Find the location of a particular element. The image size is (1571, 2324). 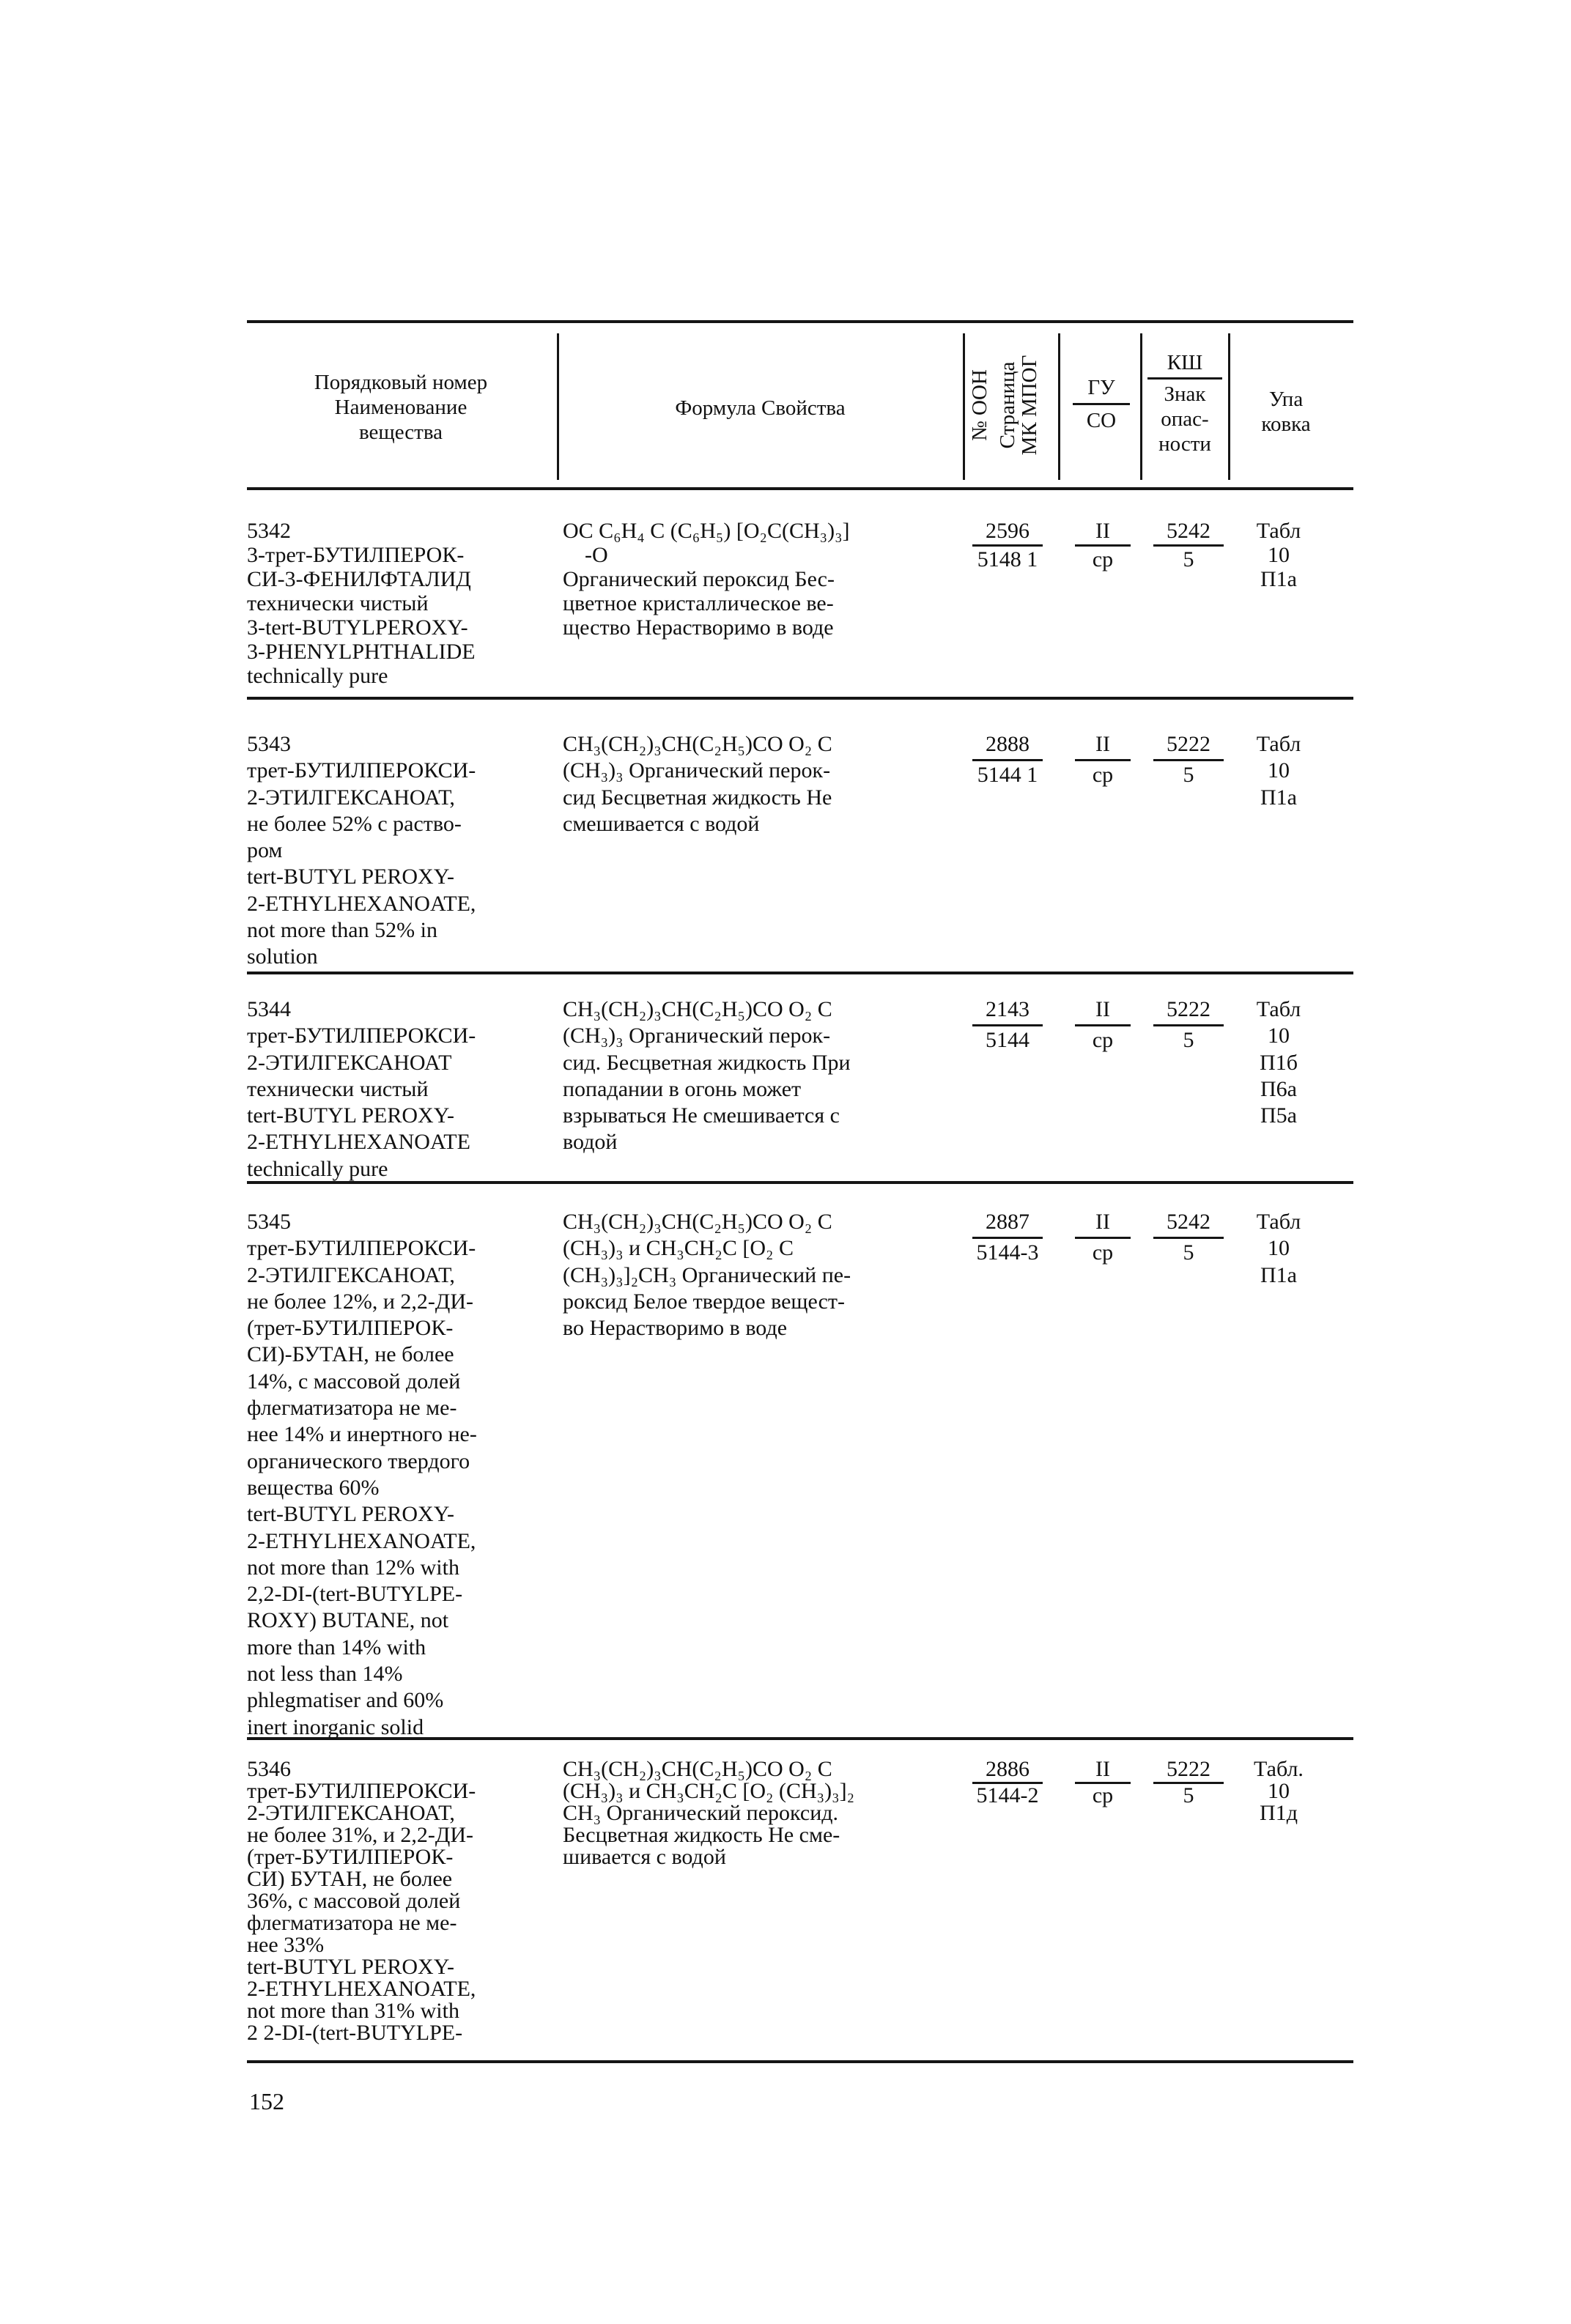

substance-name-line: не более 52% с раство- is located at coordinates (354, 823).